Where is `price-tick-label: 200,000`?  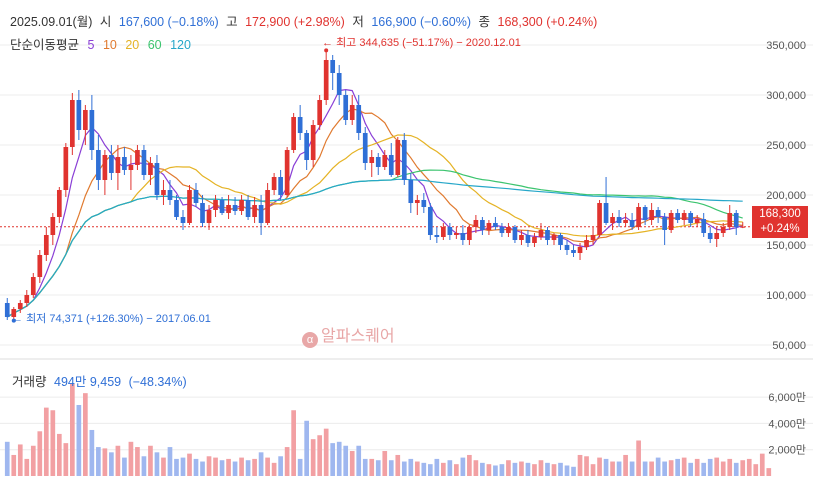
price-tick-label: 200,000 is located at coordinates (786, 196).